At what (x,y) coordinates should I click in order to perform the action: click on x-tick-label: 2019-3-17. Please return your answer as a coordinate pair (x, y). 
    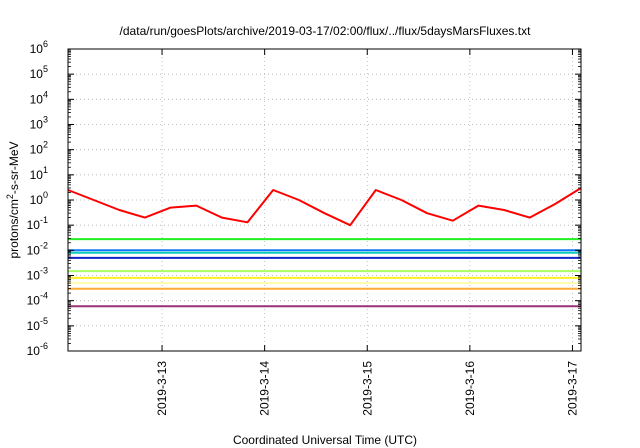
    Looking at the image, I should click on (572, 388).